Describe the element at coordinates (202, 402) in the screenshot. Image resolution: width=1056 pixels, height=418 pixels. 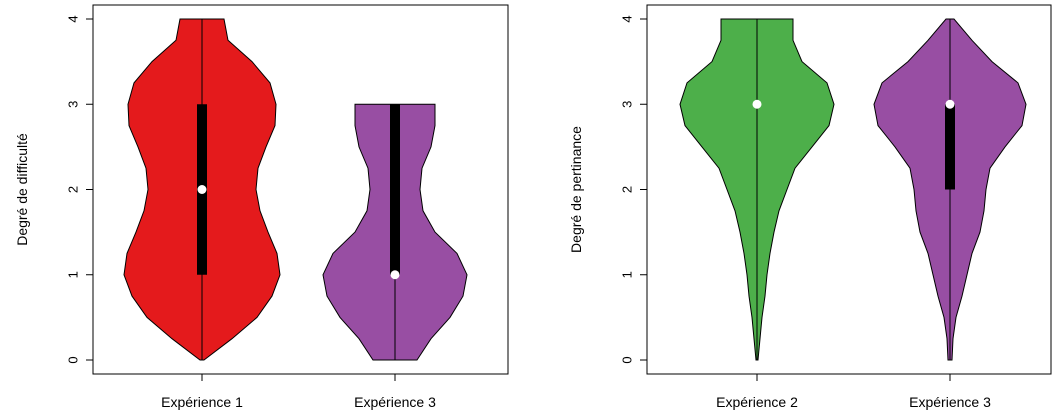
I see `x-tick-label-experience-1: Expérience 1` at that location.